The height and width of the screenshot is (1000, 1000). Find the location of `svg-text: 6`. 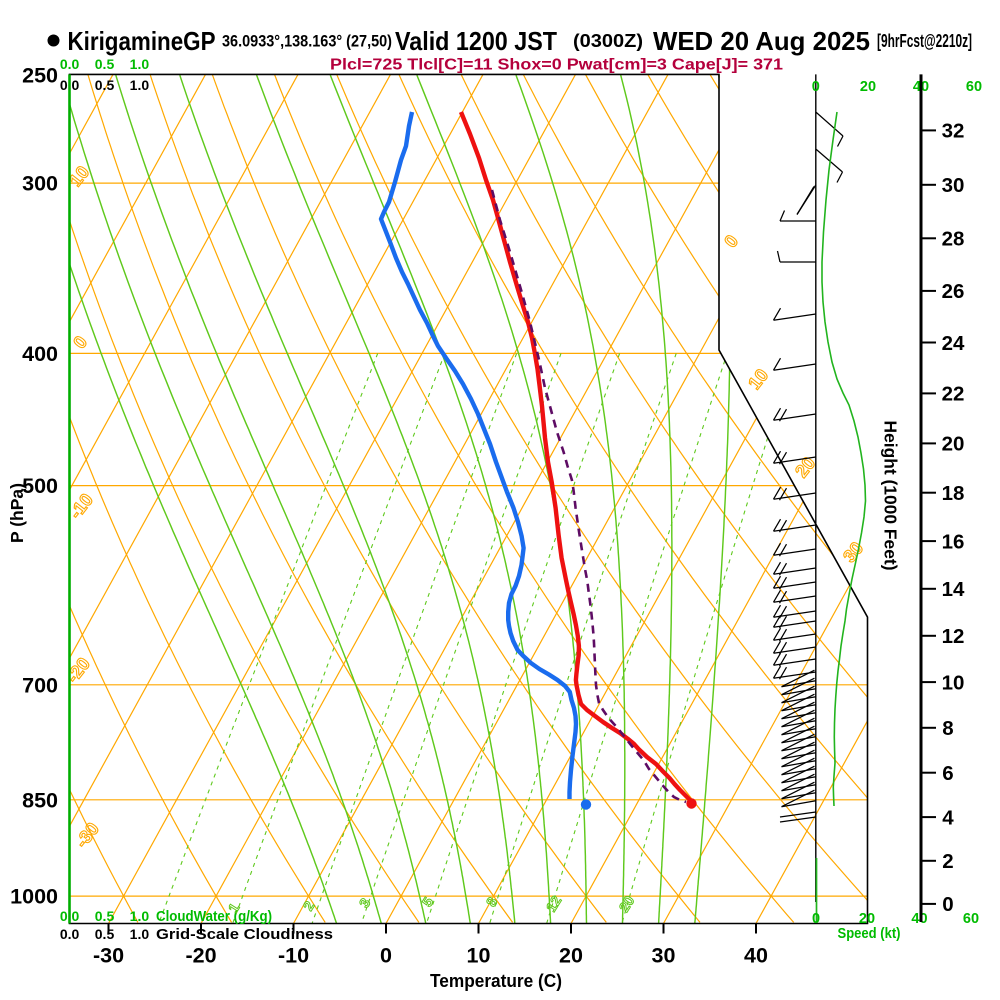

svg-text: 6 is located at coordinates (947, 773).